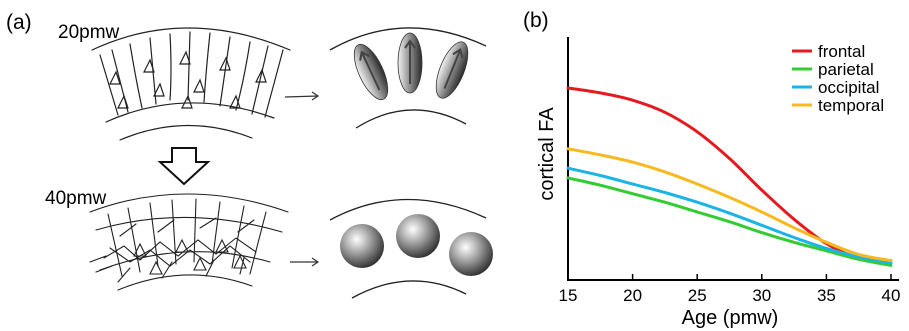 This screenshot has width=909, height=331. Describe the element at coordinates (184, 166) in the screenshot. I see `development-arrow` at that location.